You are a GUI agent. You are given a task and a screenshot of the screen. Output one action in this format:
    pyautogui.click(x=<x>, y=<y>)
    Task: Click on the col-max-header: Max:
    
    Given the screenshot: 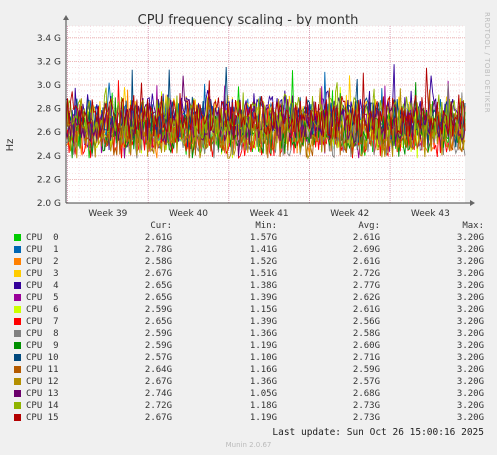 What is the action you would take?
    pyautogui.click(x=473, y=226)
    